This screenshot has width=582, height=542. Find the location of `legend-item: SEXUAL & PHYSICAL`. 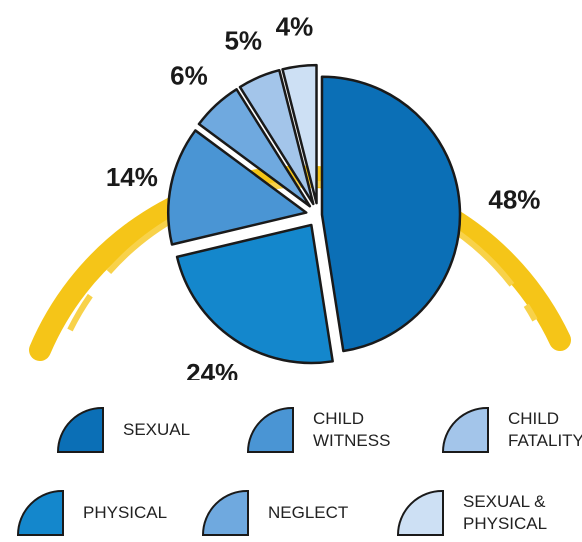

legend-item: SEXUAL & PHYSICAL is located at coordinates (475, 513).